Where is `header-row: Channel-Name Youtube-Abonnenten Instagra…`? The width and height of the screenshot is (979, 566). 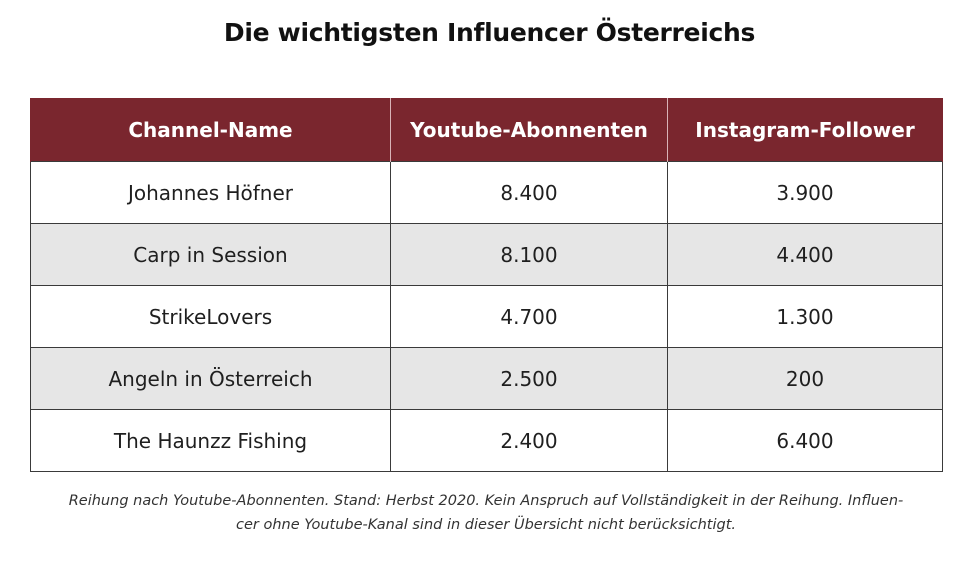
header-row: Channel-Name Youtube-Abonnenten Instagra… is located at coordinates (486, 130).